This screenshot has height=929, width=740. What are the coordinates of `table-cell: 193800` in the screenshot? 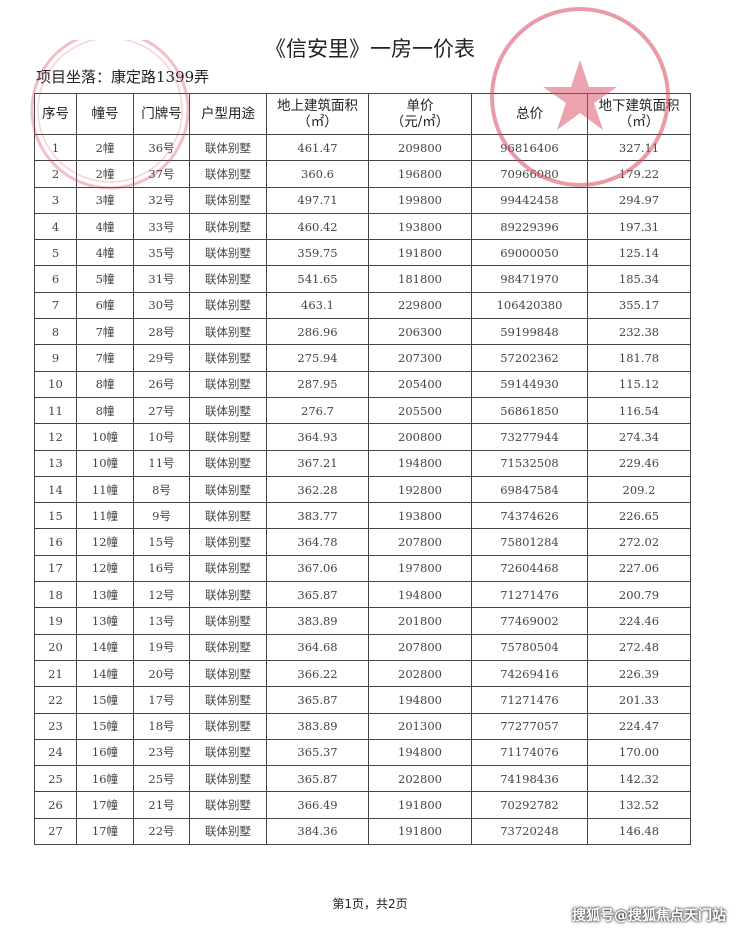 It's located at (420, 516).